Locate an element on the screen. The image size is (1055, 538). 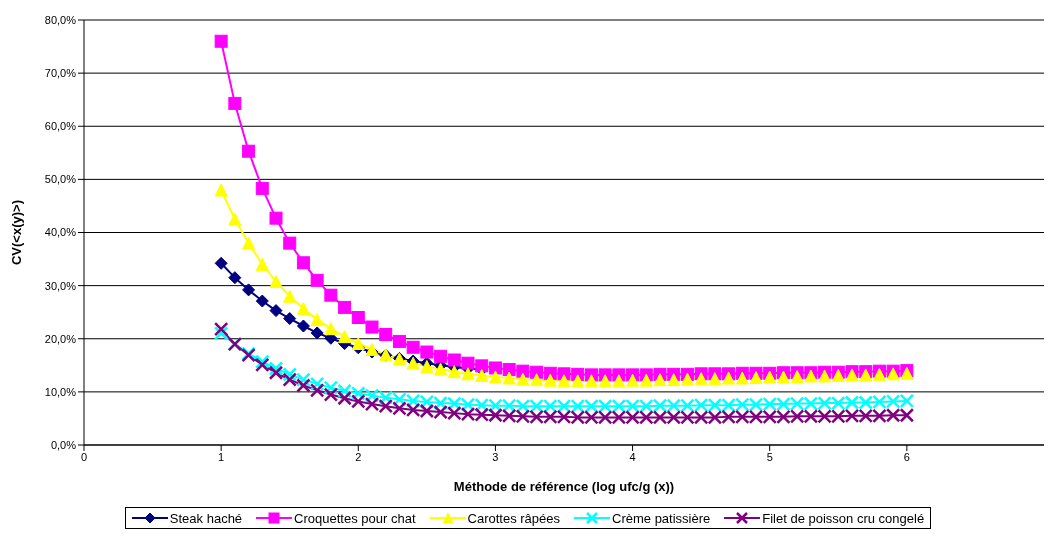
x-tick-label: 5 is located at coordinates (769, 456).